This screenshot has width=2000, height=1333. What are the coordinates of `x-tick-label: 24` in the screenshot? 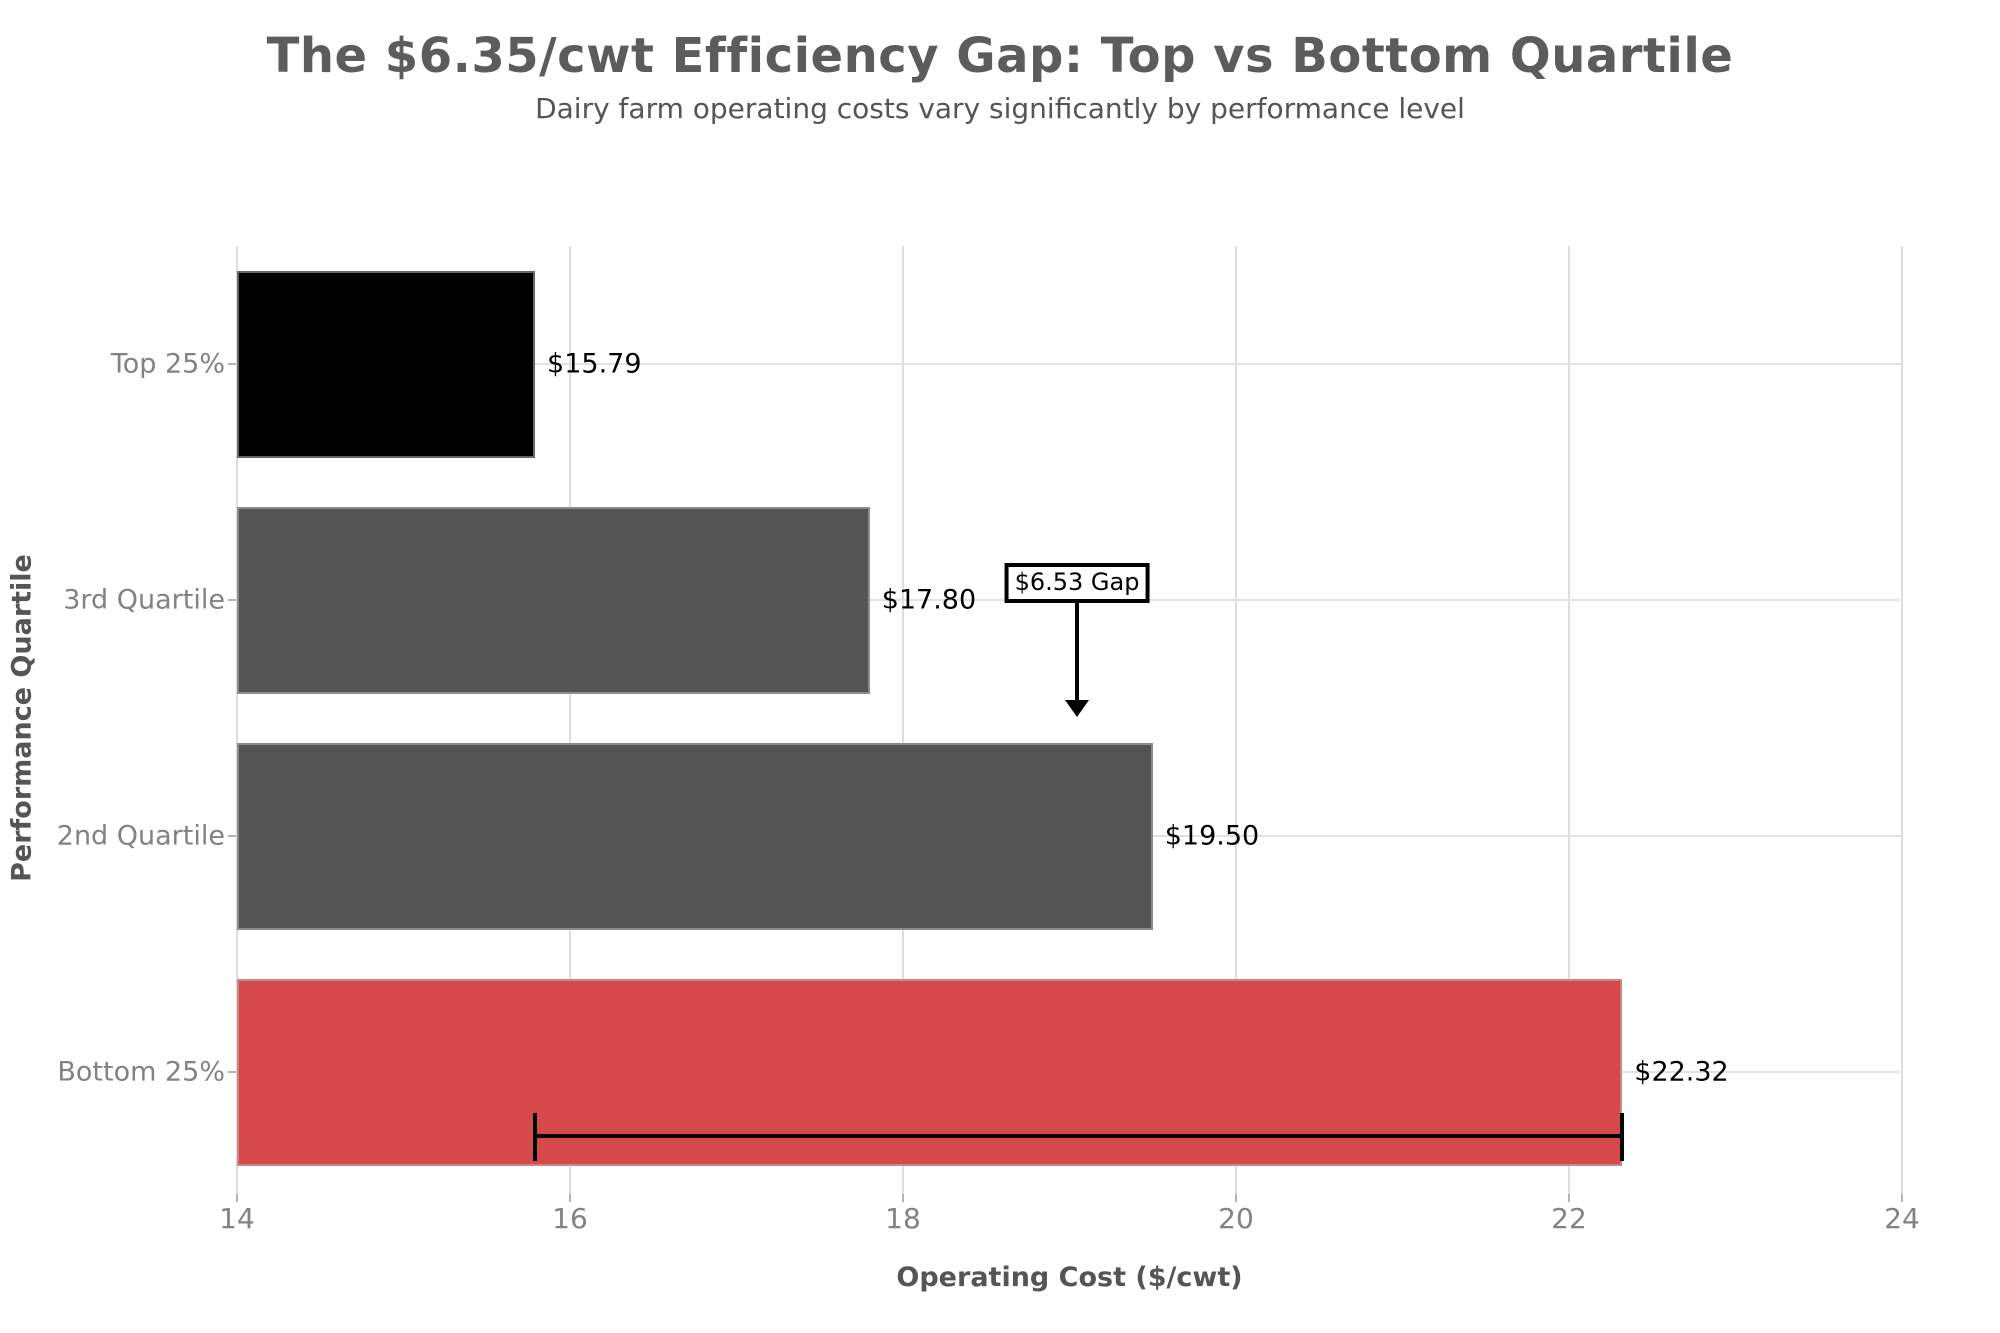 It's located at (1902, 1218).